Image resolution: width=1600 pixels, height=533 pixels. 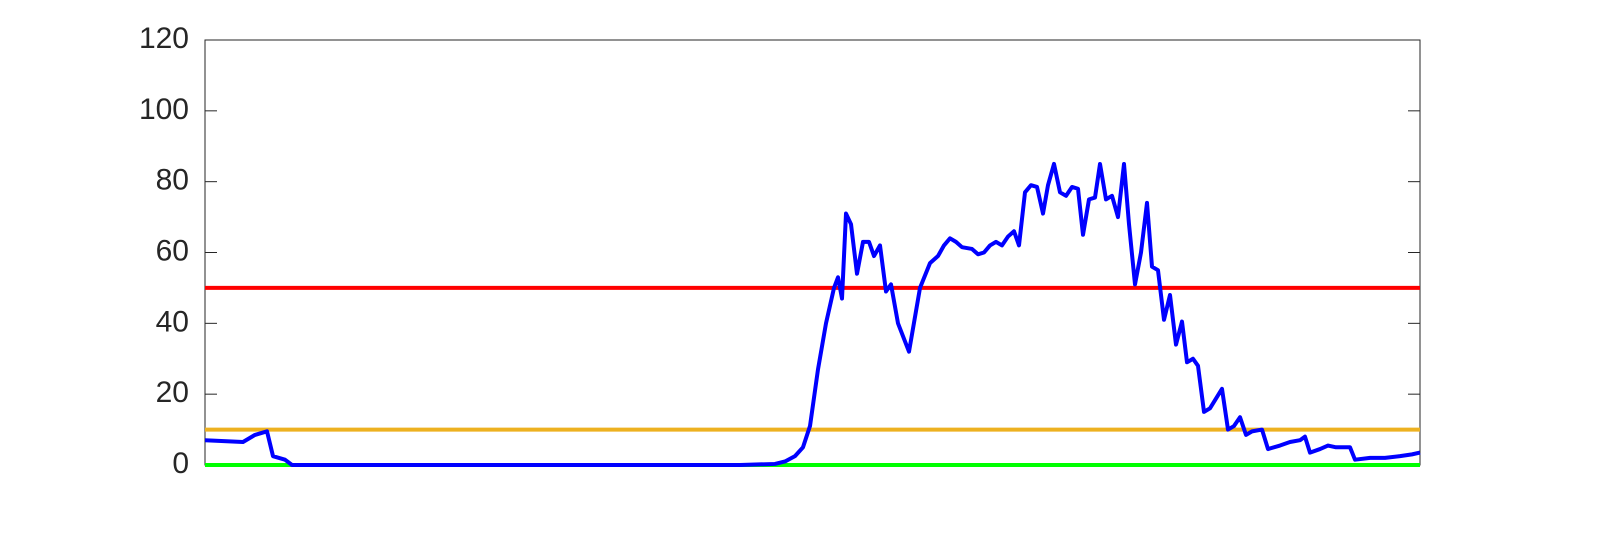 What do you see at coordinates (172, 392) in the screenshot?
I see `y-tick-label: 20` at bounding box center [172, 392].